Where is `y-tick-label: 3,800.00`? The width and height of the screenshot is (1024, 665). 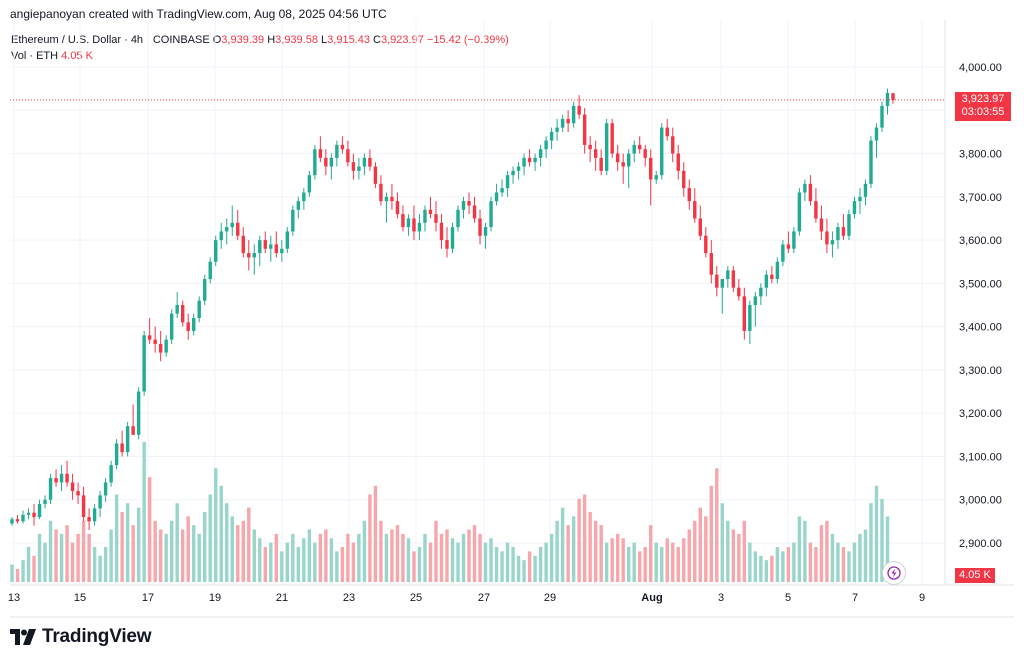 y-tick-label: 3,800.00 is located at coordinates (980, 155).